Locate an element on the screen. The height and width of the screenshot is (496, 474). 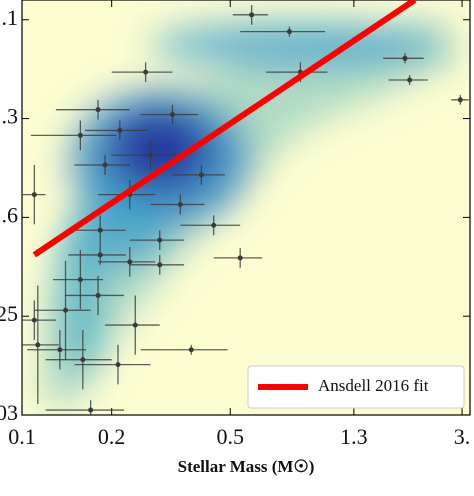
x-tick-label: 3. is located at coordinates (462, 436).